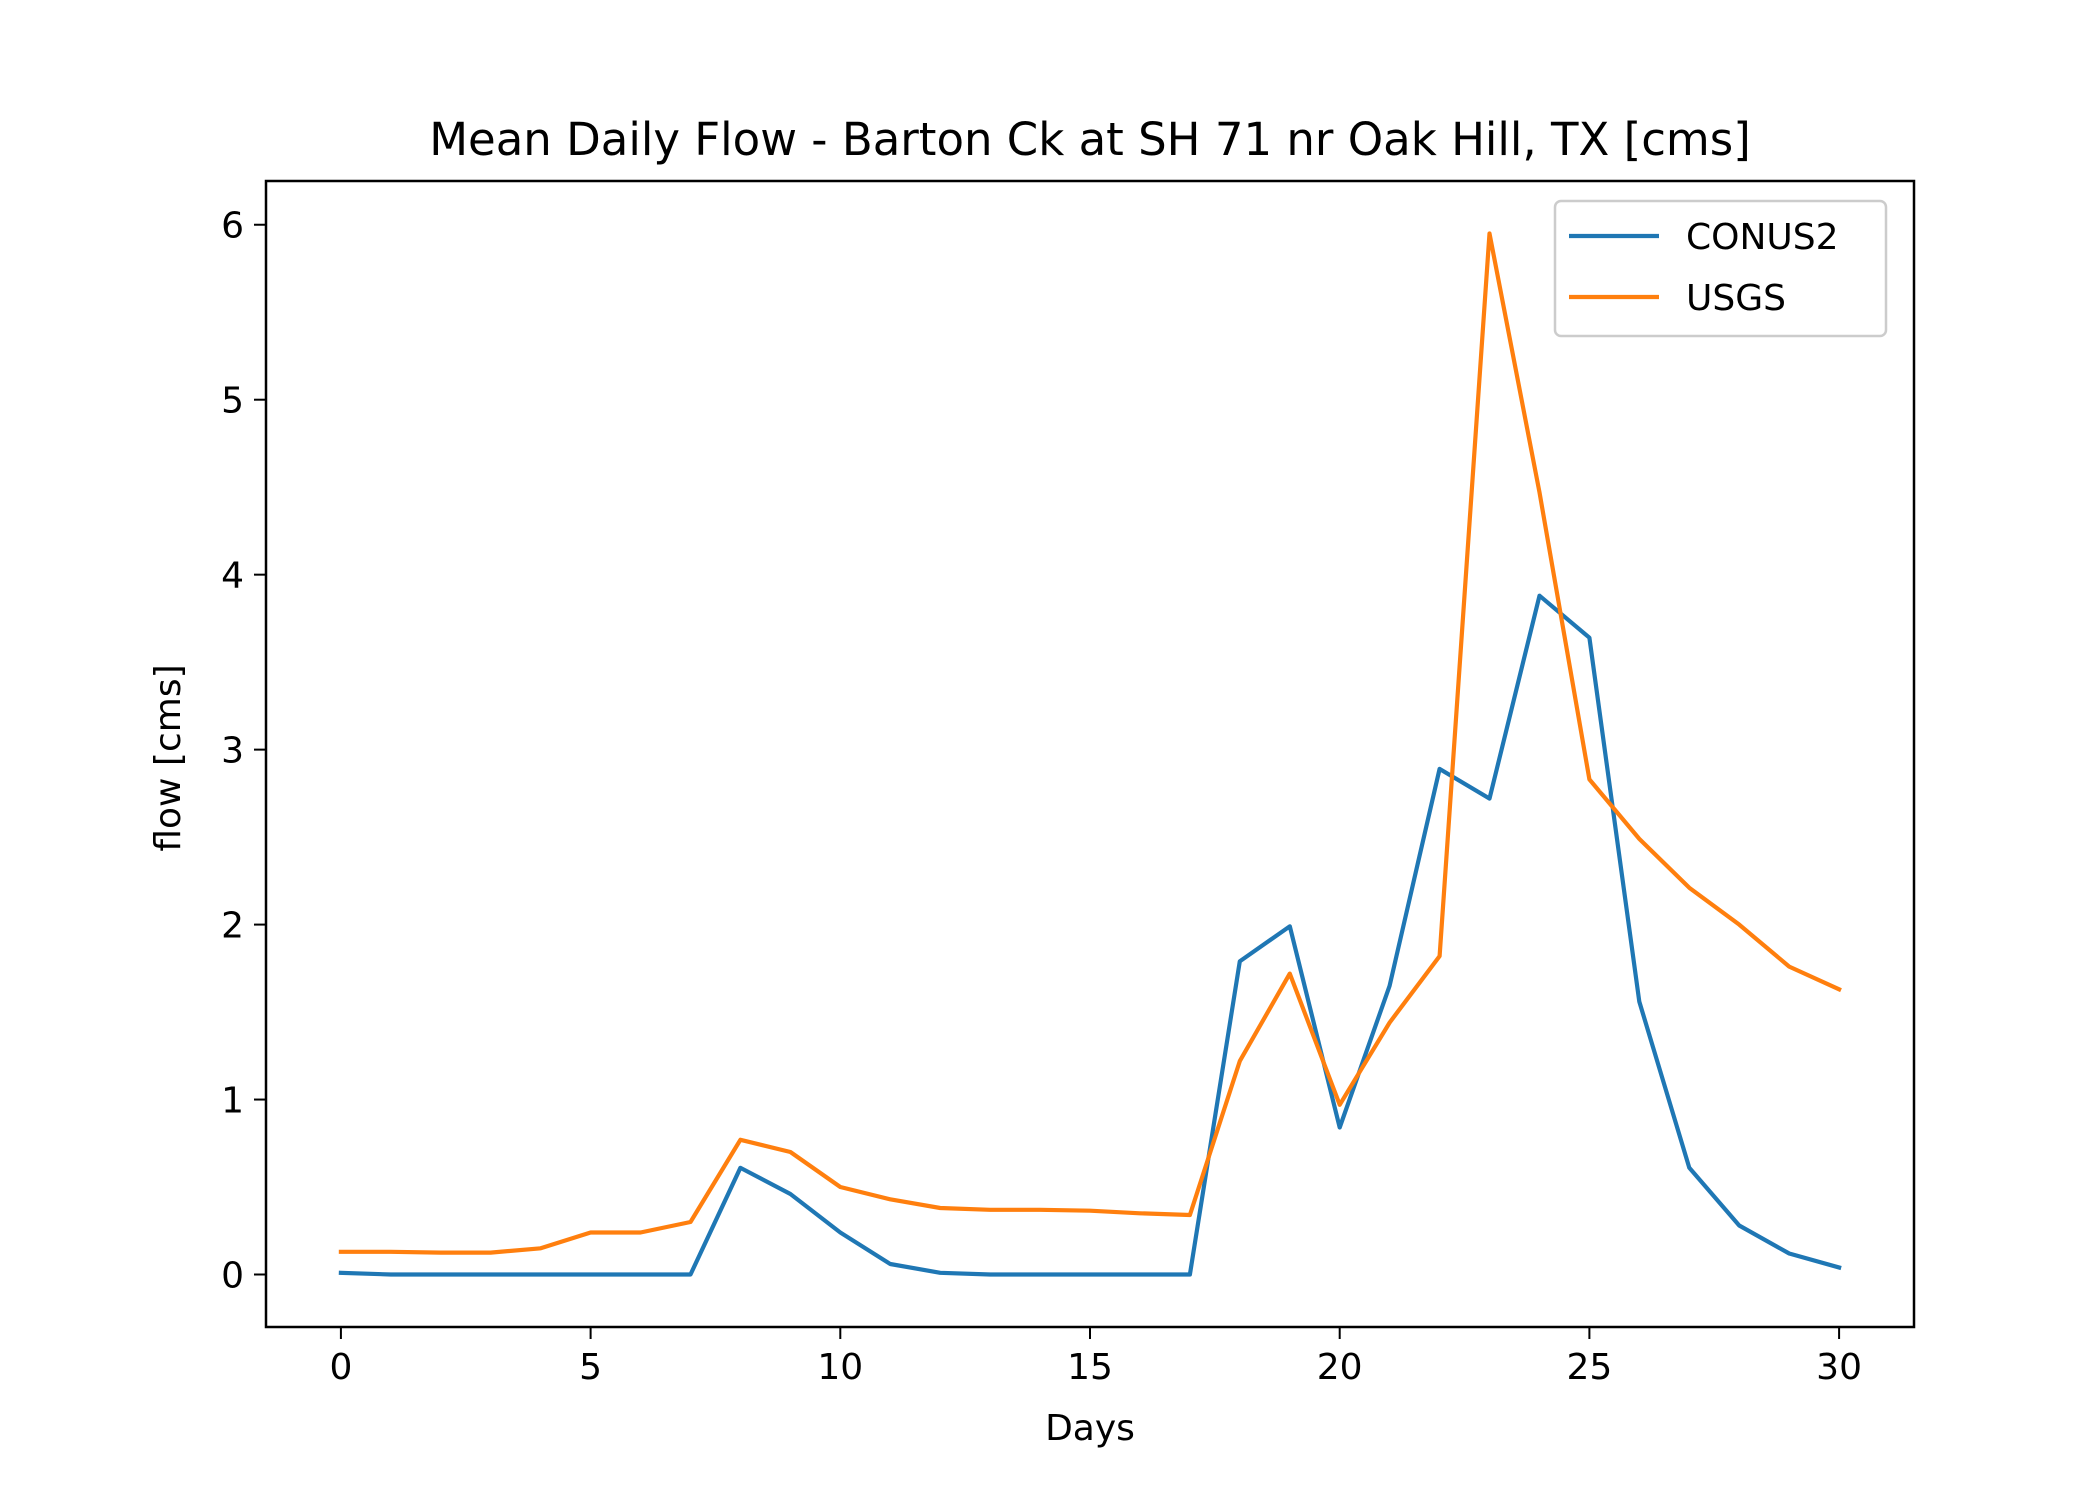 The height and width of the screenshot is (1500, 2100). Describe the element at coordinates (1340, 1367) in the screenshot. I see `x-tick-label-20: 20` at that location.